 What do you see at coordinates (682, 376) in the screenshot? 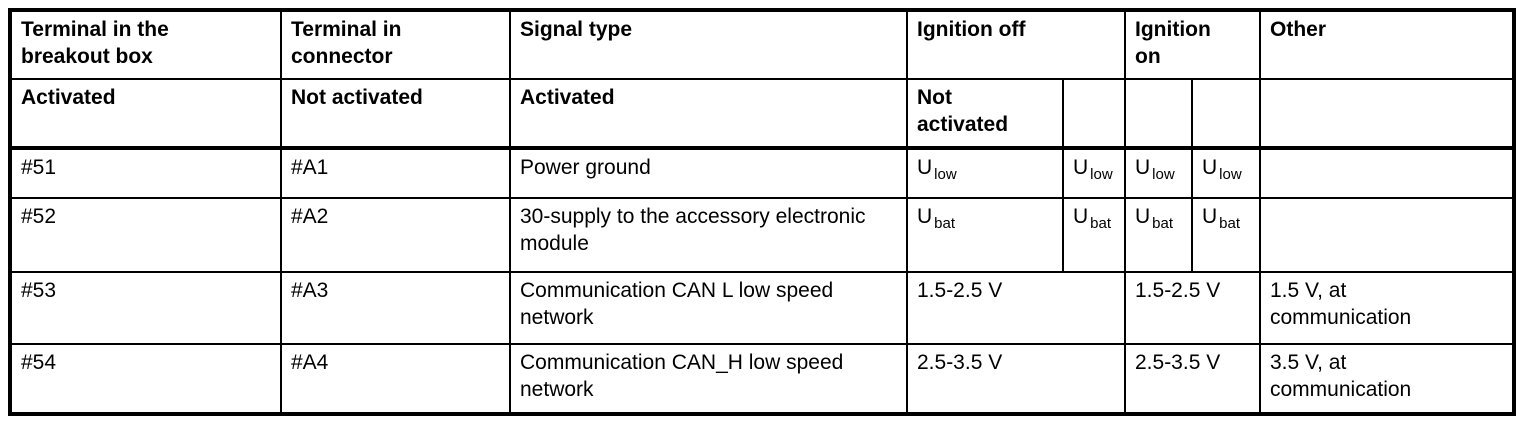
I see `cell-signal-type-text: Communication CAN_H low speed network` at bounding box center [682, 376].